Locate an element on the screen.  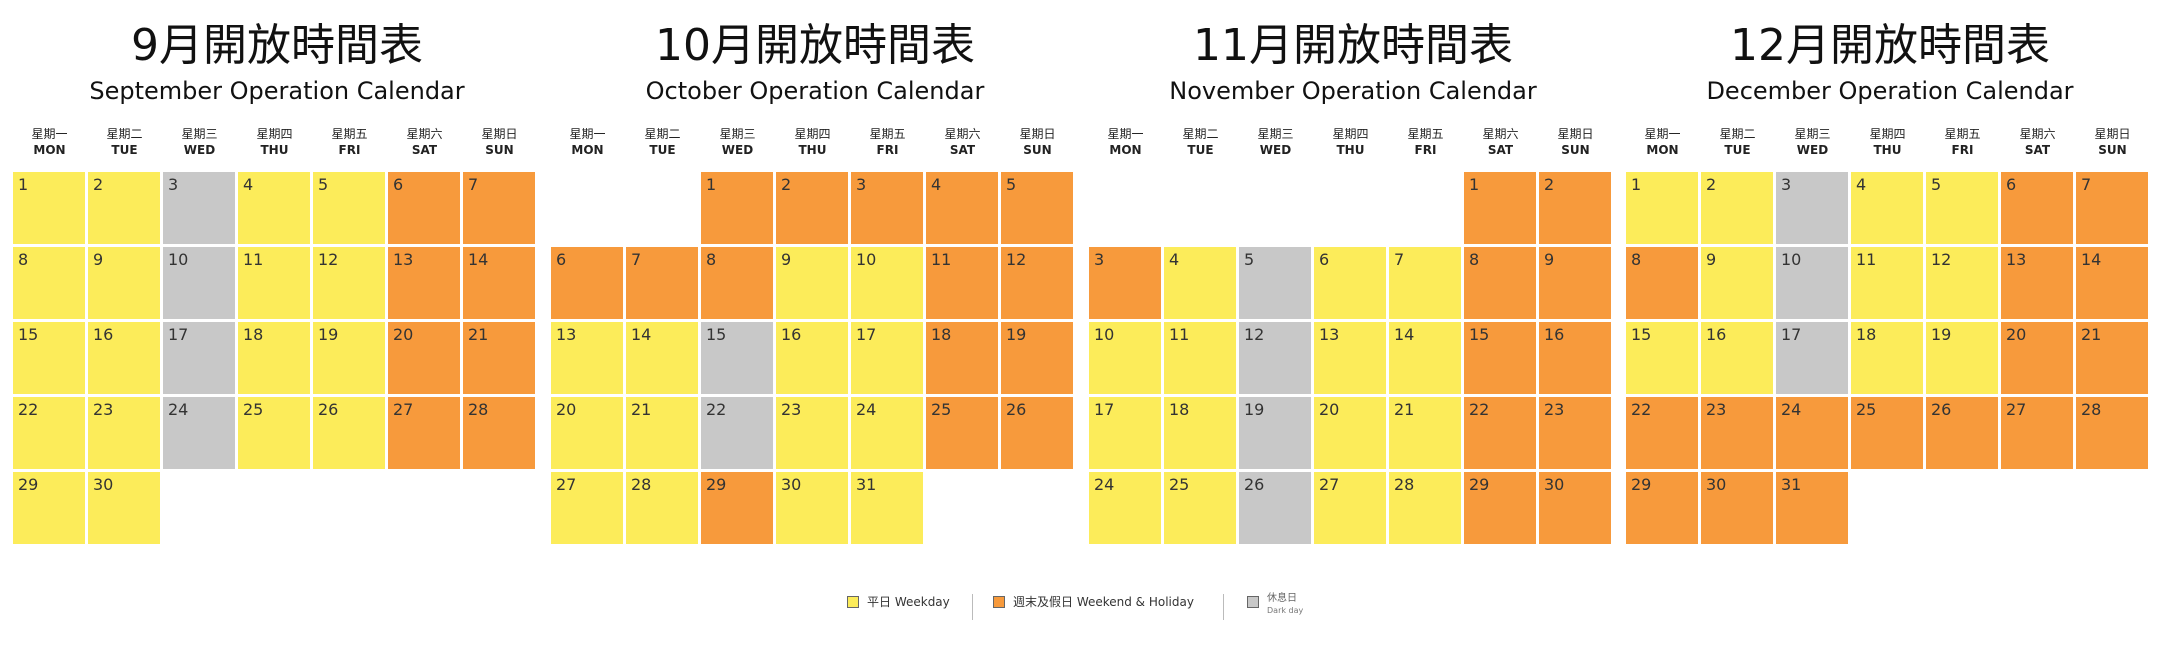
day-cell: 12 is located at coordinates (1037, 283).